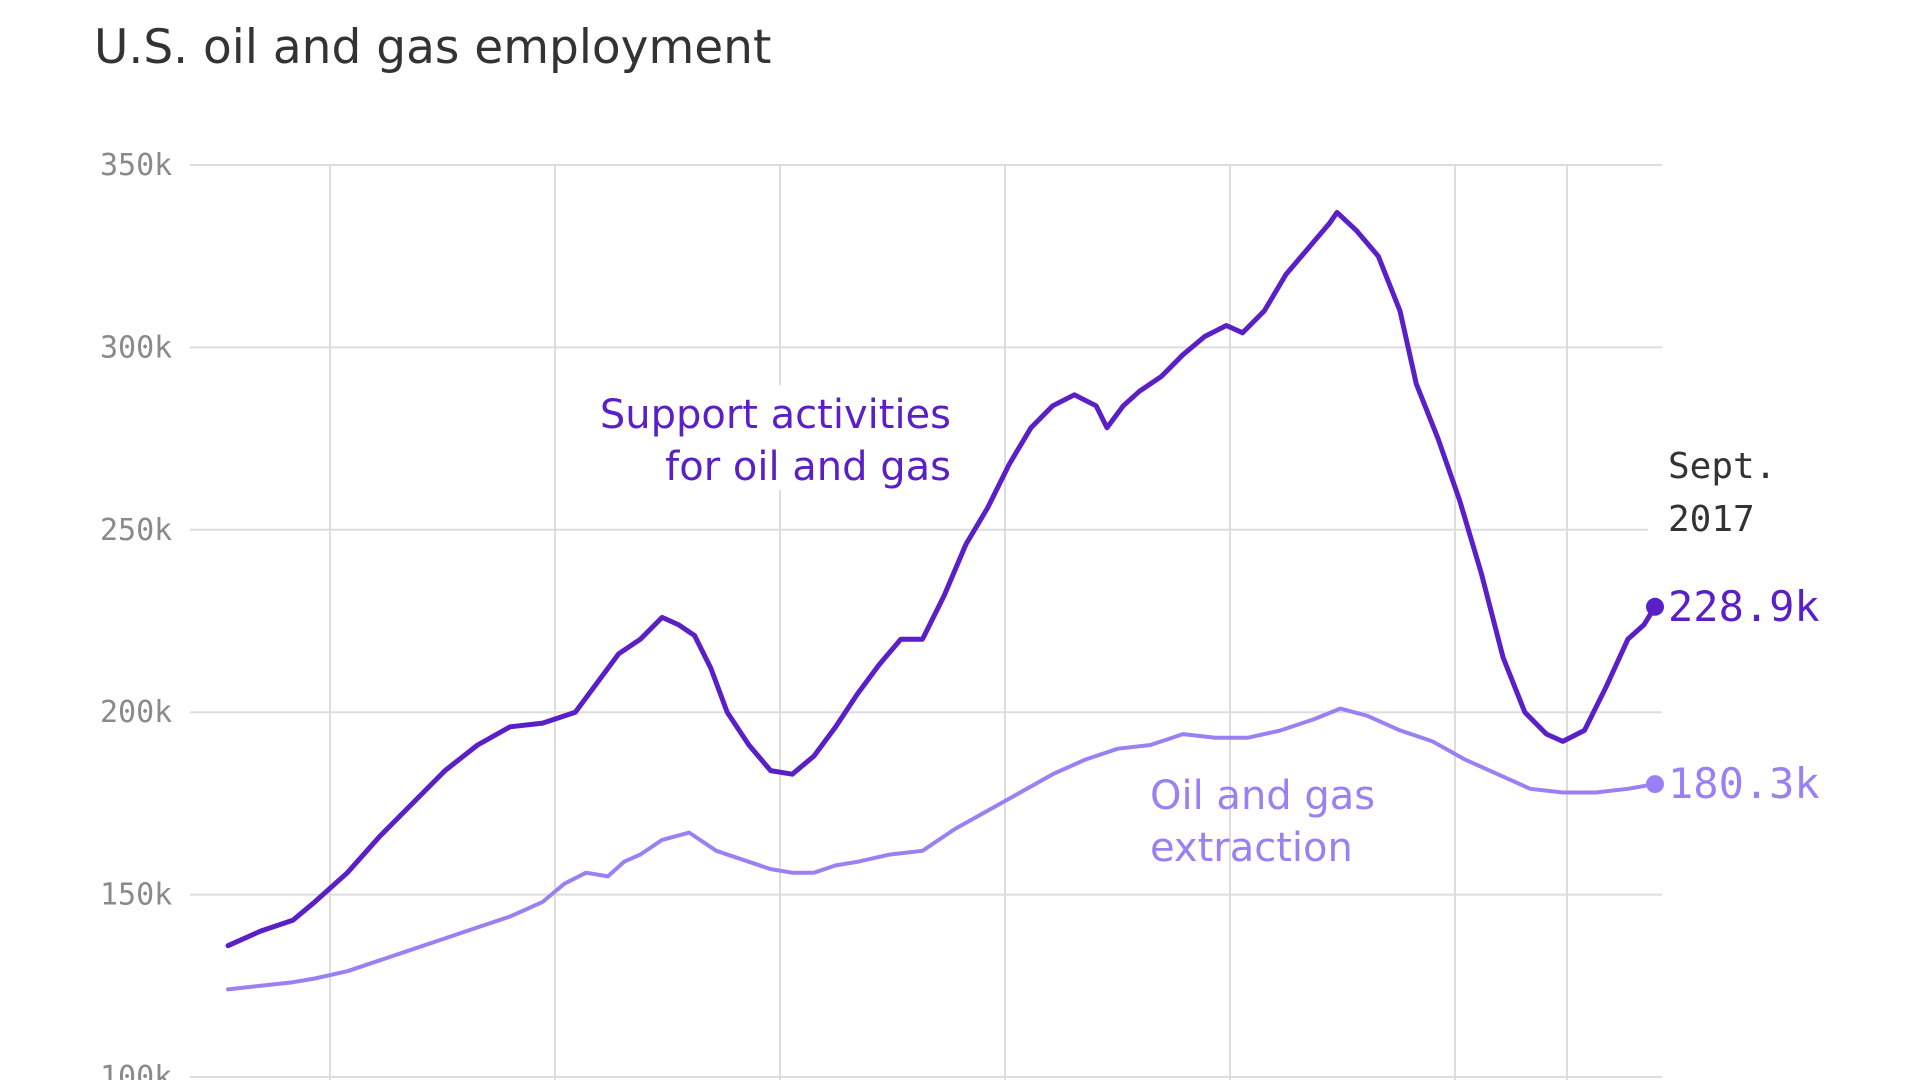 This screenshot has width=1920, height=1080. What do you see at coordinates (136, 1070) in the screenshot?
I see `y-tick-label: 100k` at bounding box center [136, 1070].